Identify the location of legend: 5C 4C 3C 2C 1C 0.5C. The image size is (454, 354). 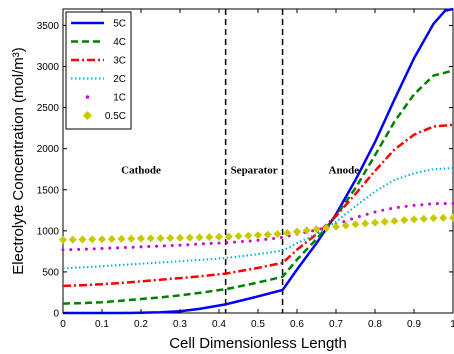
(98, 70).